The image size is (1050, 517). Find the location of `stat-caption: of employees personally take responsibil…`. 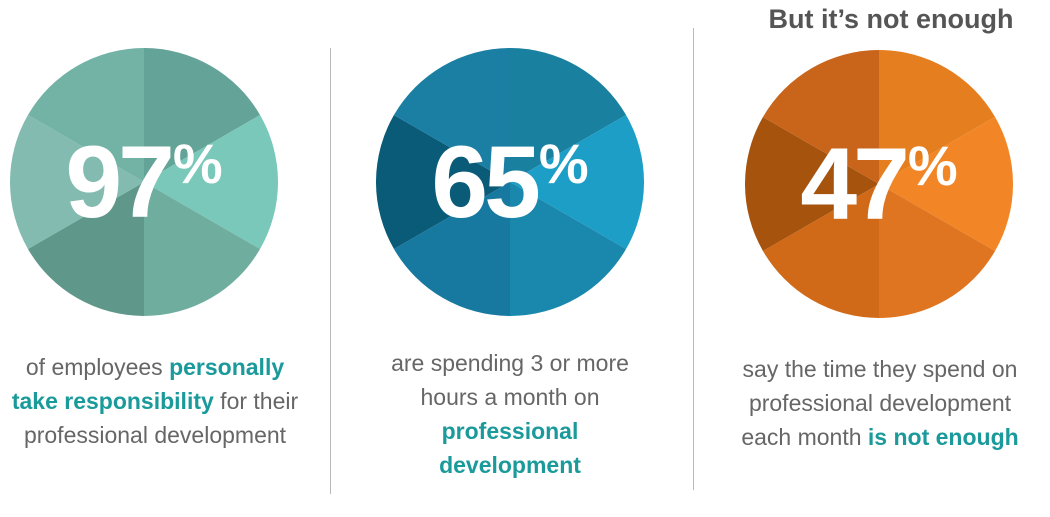

stat-caption: of employees personally take responsibil… is located at coordinates (155, 401).